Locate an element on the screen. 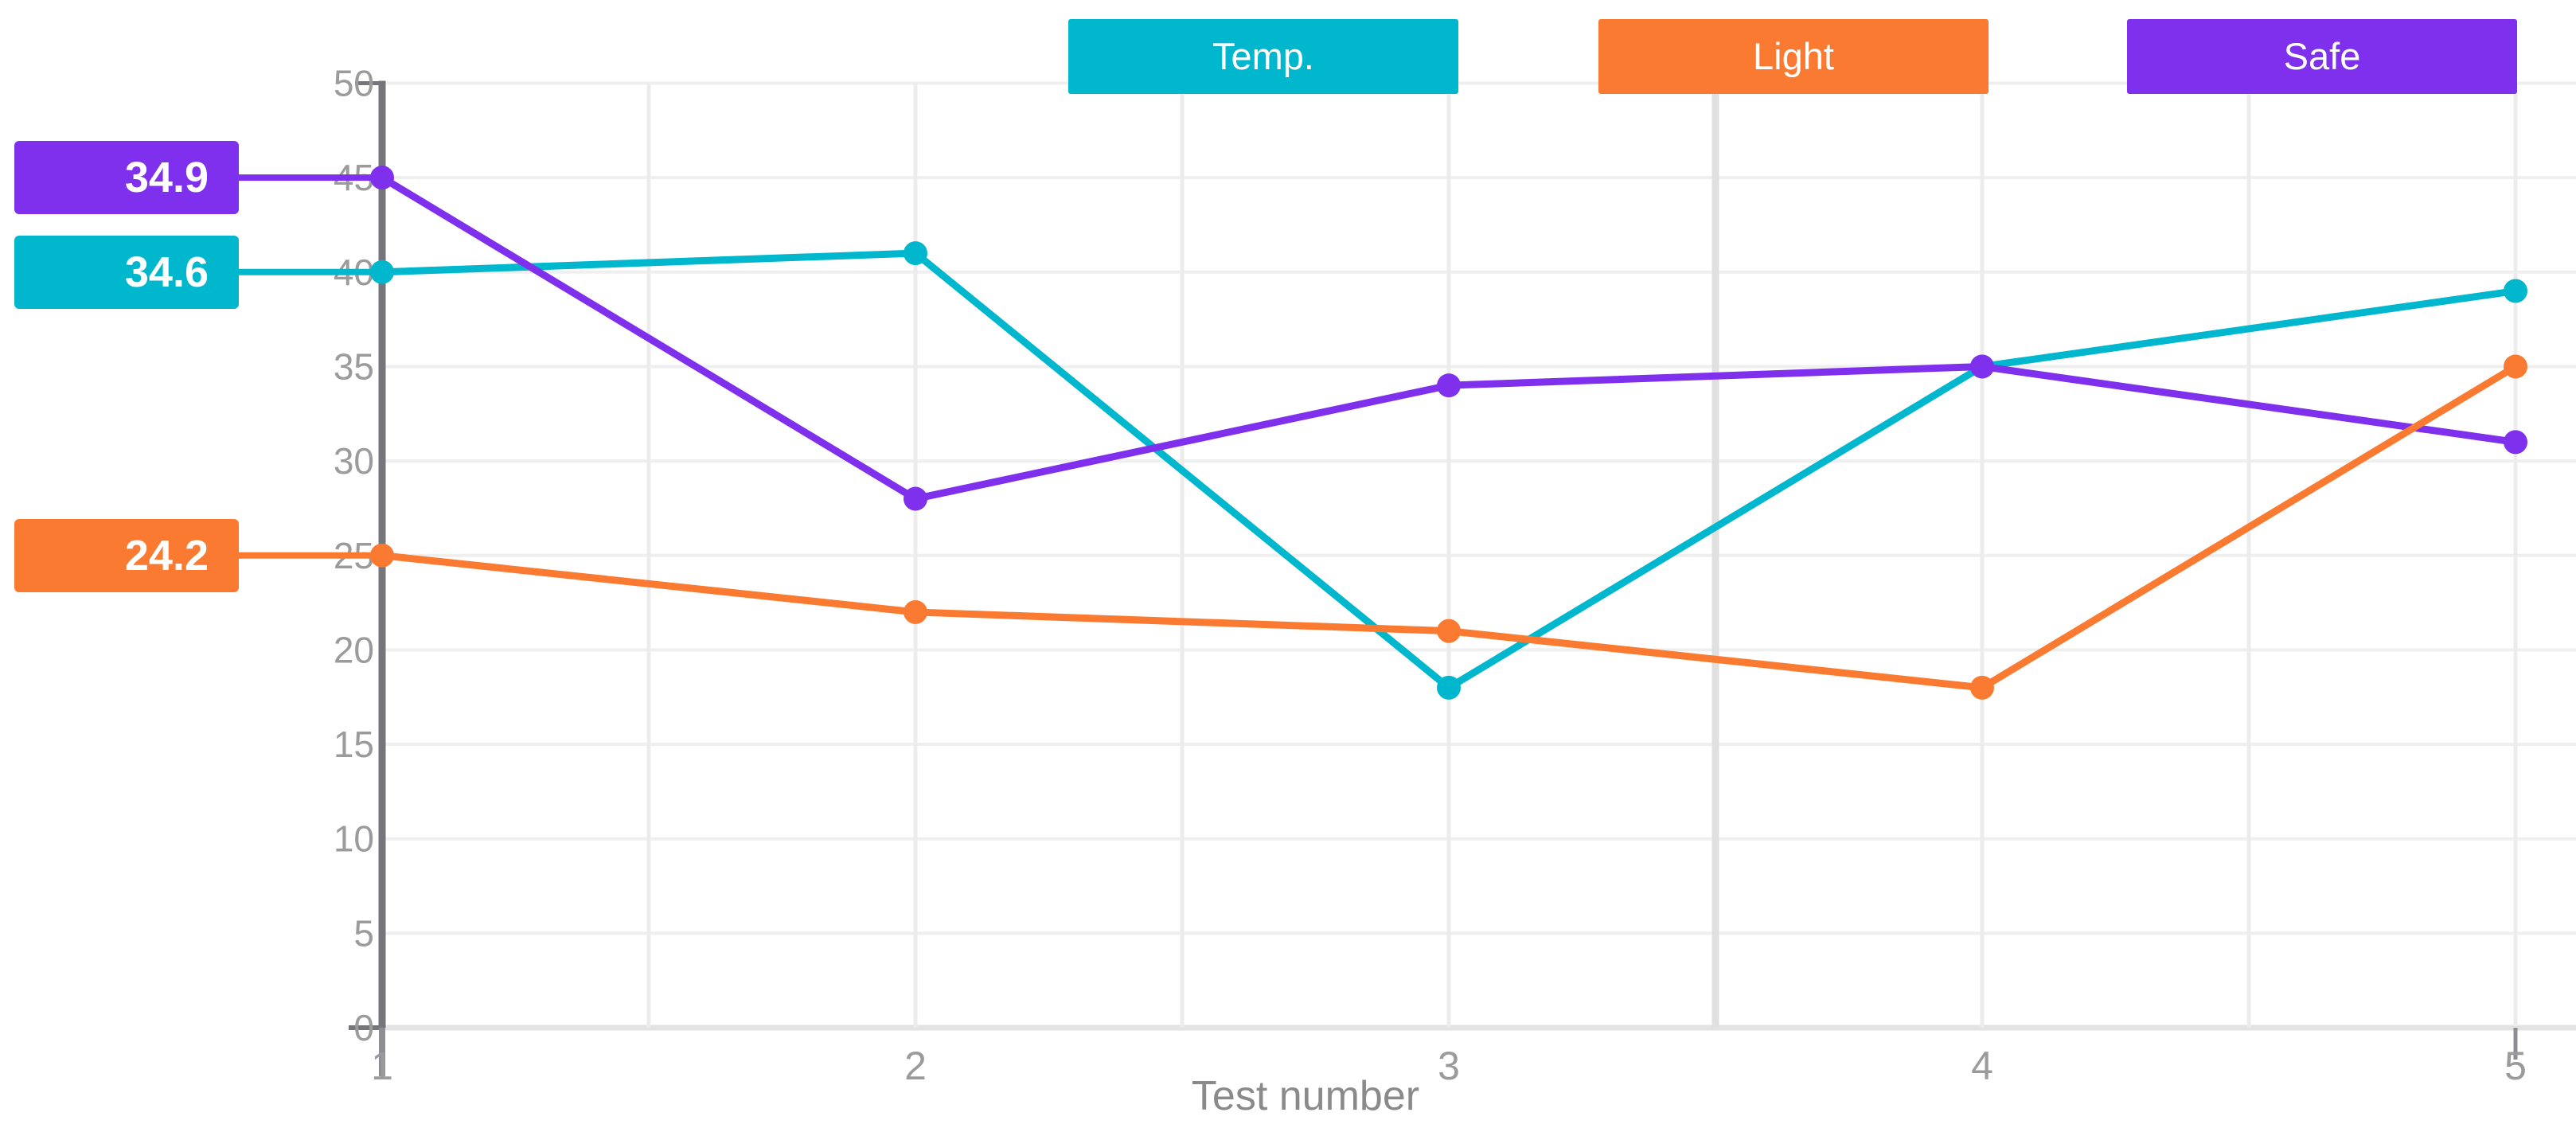 The image size is (2576, 1128). y-tick-label-5: 5 is located at coordinates (363, 933).